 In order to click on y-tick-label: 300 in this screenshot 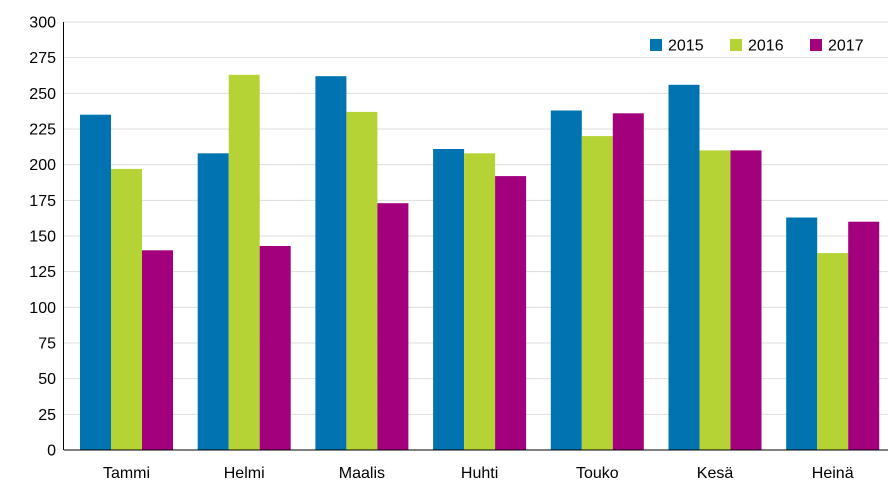, I will do `click(42, 23)`.